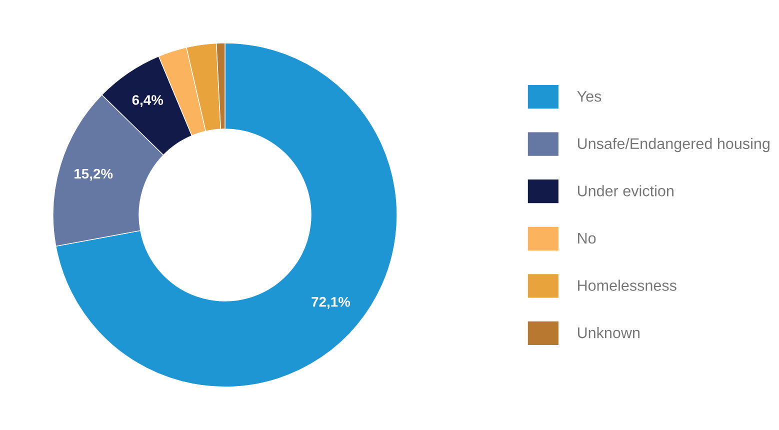 This screenshot has height=430, width=779. What do you see at coordinates (148, 101) in the screenshot?
I see `data-label: 6,4%` at bounding box center [148, 101].